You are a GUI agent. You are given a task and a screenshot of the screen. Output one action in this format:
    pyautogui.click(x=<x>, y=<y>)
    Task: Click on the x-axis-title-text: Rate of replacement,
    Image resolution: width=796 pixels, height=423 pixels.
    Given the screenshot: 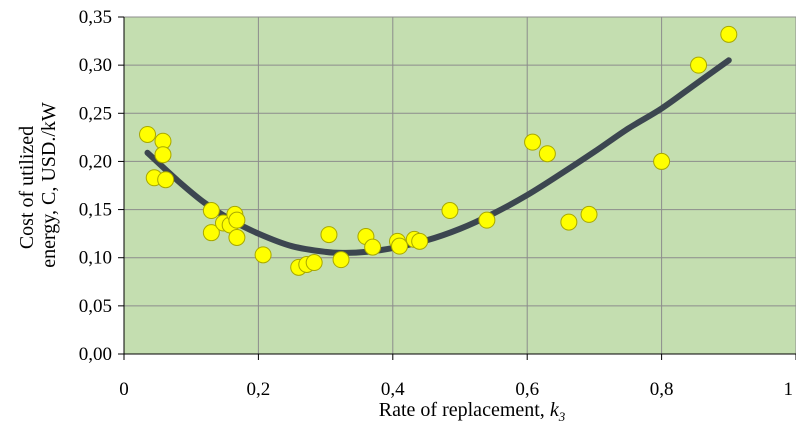 What is the action you would take?
    pyautogui.click(x=464, y=410)
    